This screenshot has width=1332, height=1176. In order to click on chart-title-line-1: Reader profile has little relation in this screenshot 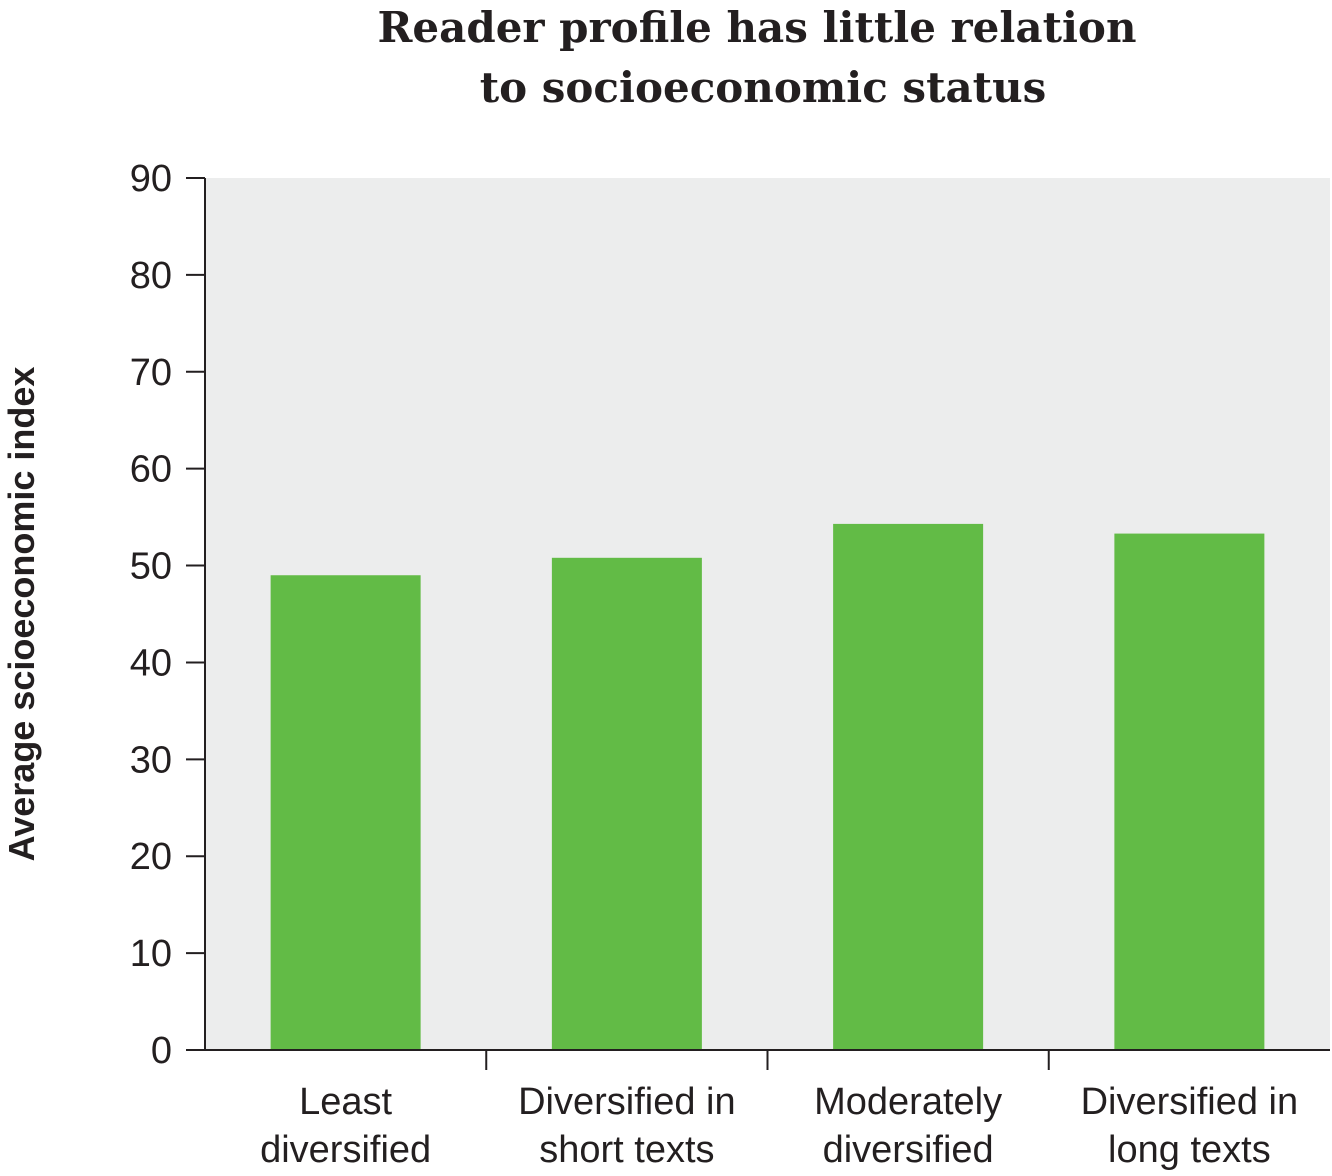, I will do `click(757, 27)`.